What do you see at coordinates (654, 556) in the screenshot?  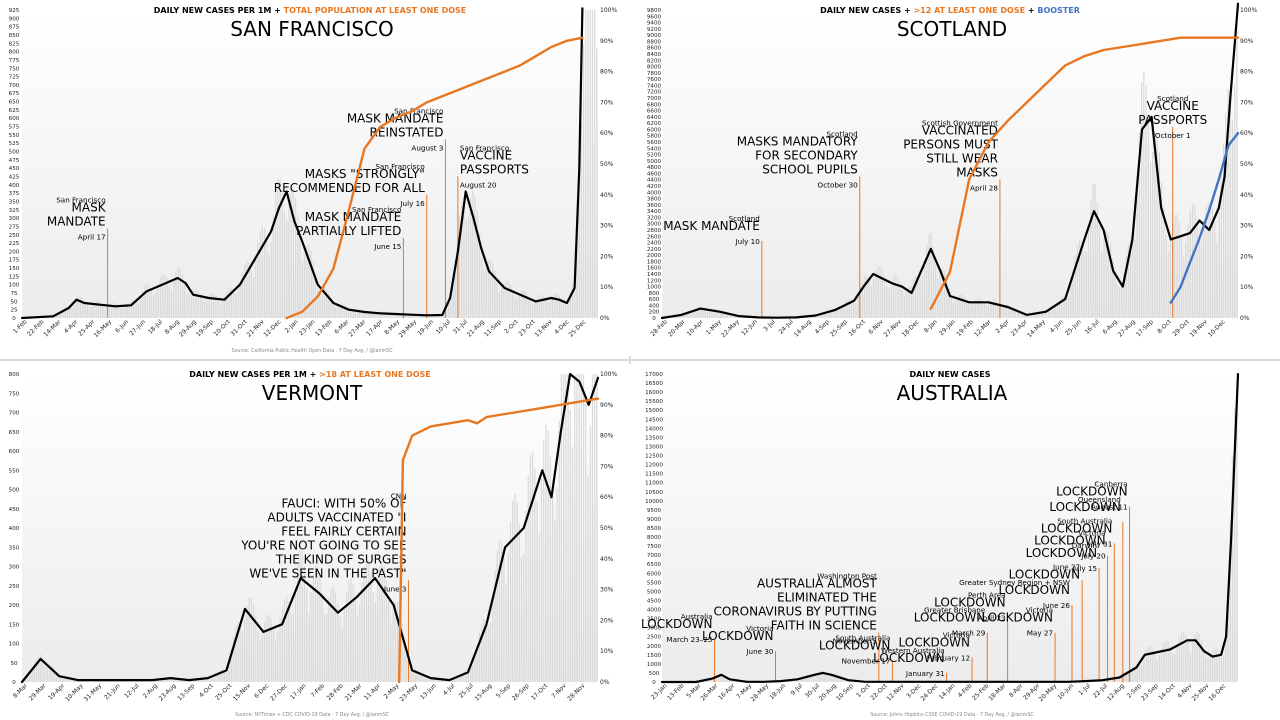 I see `y-left-tick-label: 7000` at bounding box center [654, 556].